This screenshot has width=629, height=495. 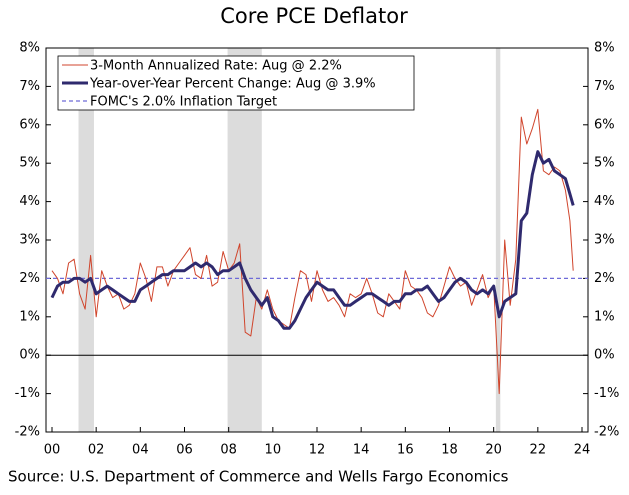 What do you see at coordinates (604, 163) in the screenshot?
I see `y2-tick-label: 5%` at bounding box center [604, 163].